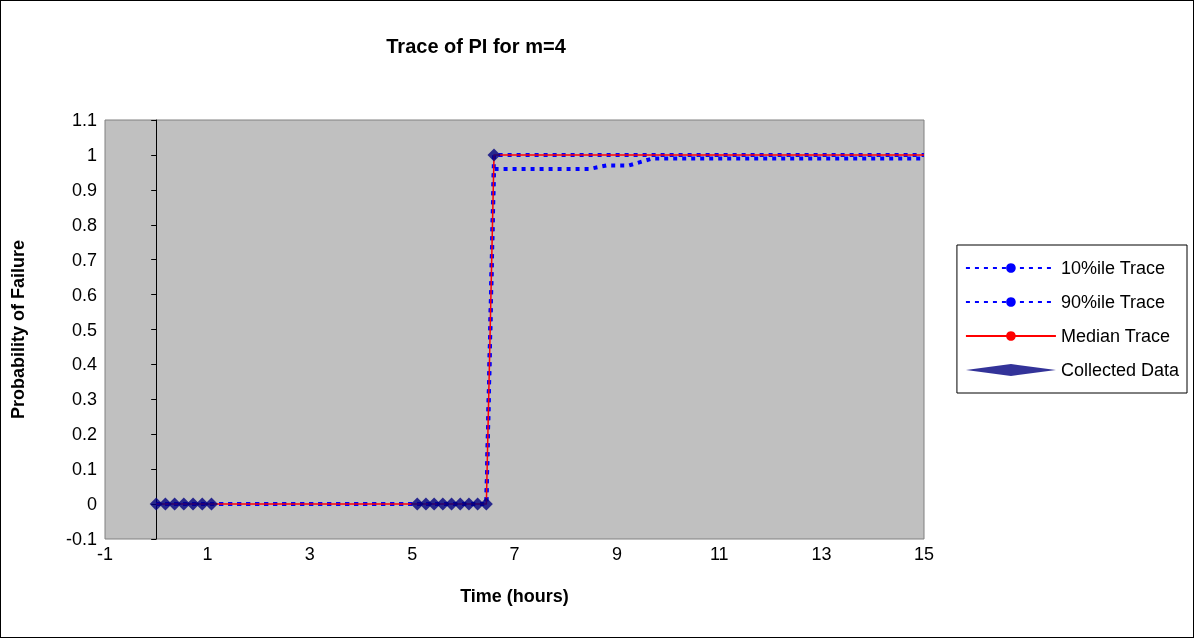 The width and height of the screenshot is (1194, 638). I want to click on y-tick-label: 0.5, so click(84, 329).